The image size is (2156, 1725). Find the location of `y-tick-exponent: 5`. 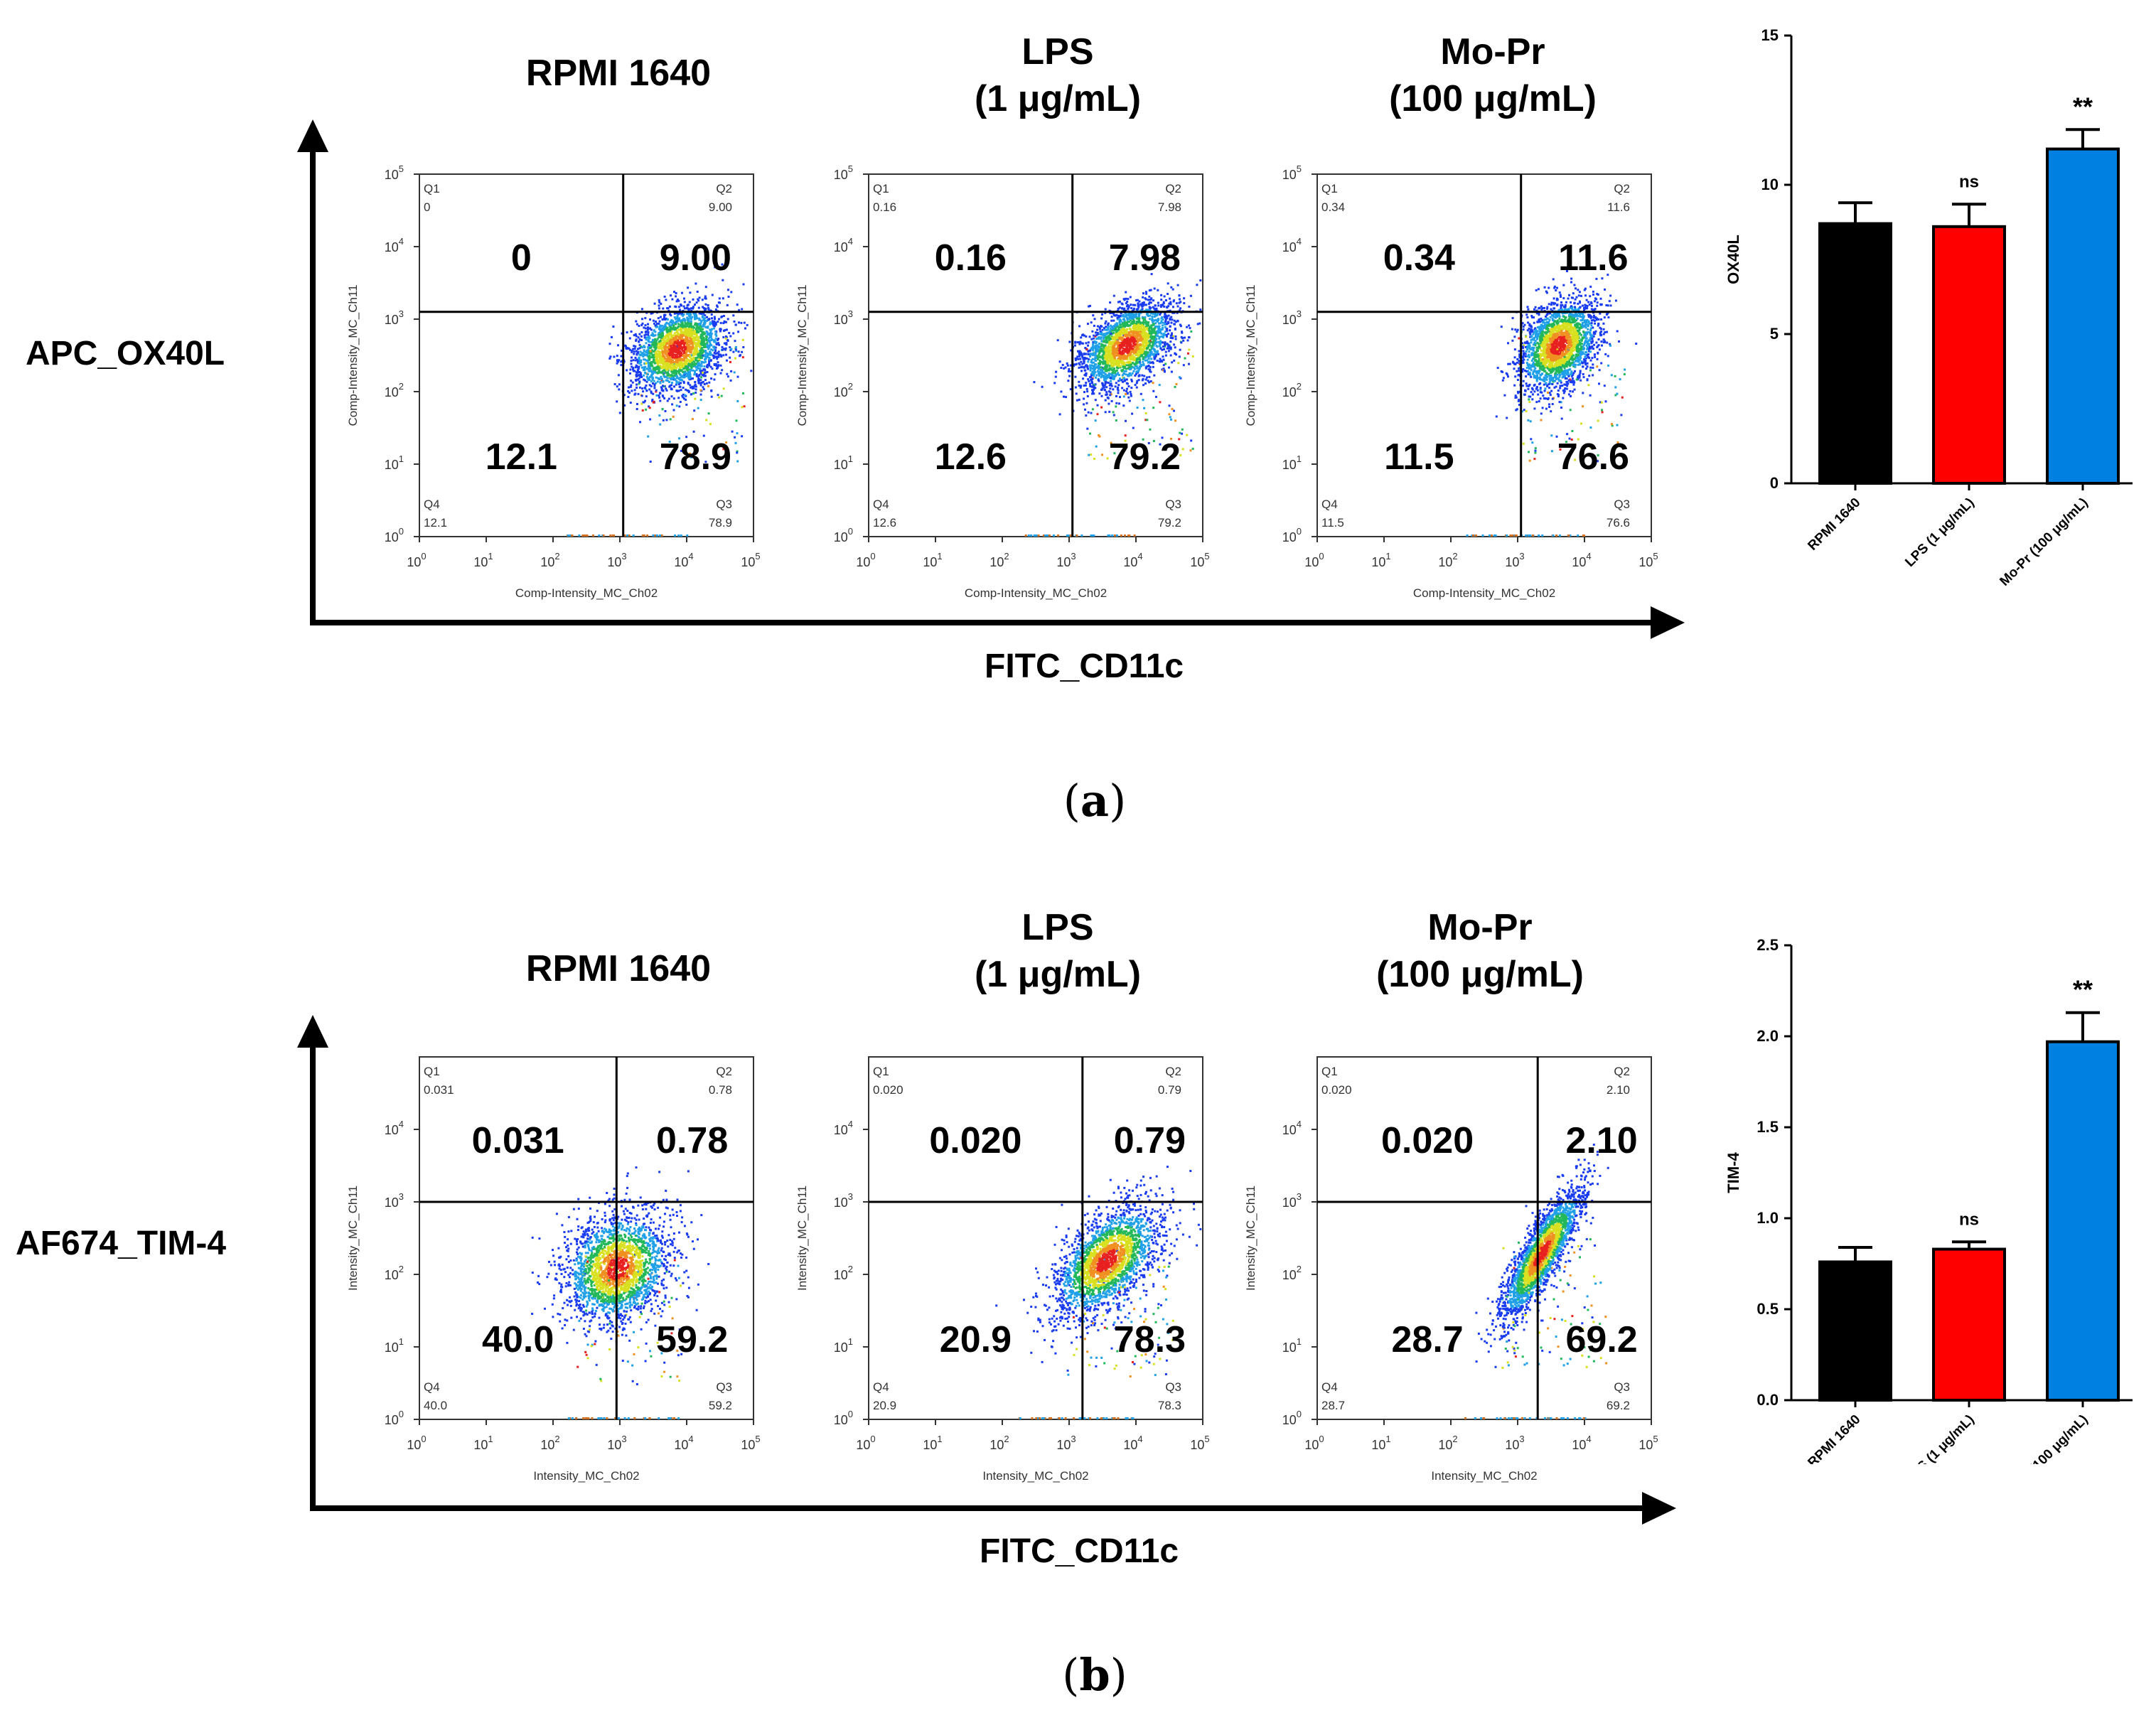

y-tick-exponent: 5 is located at coordinates (401, 168).